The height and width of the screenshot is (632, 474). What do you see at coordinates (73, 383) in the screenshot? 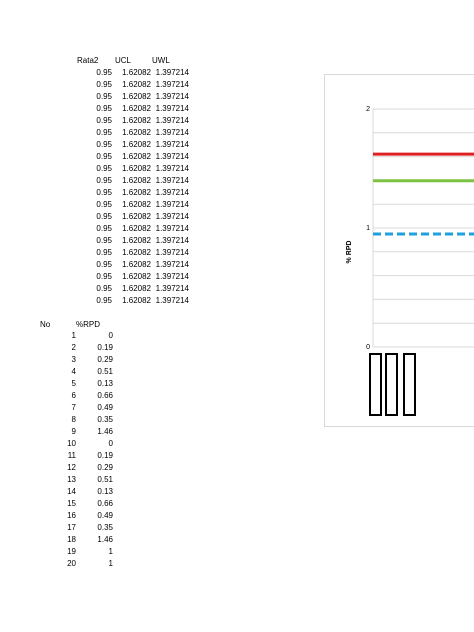
I see `no-cell: 5` at bounding box center [73, 383].